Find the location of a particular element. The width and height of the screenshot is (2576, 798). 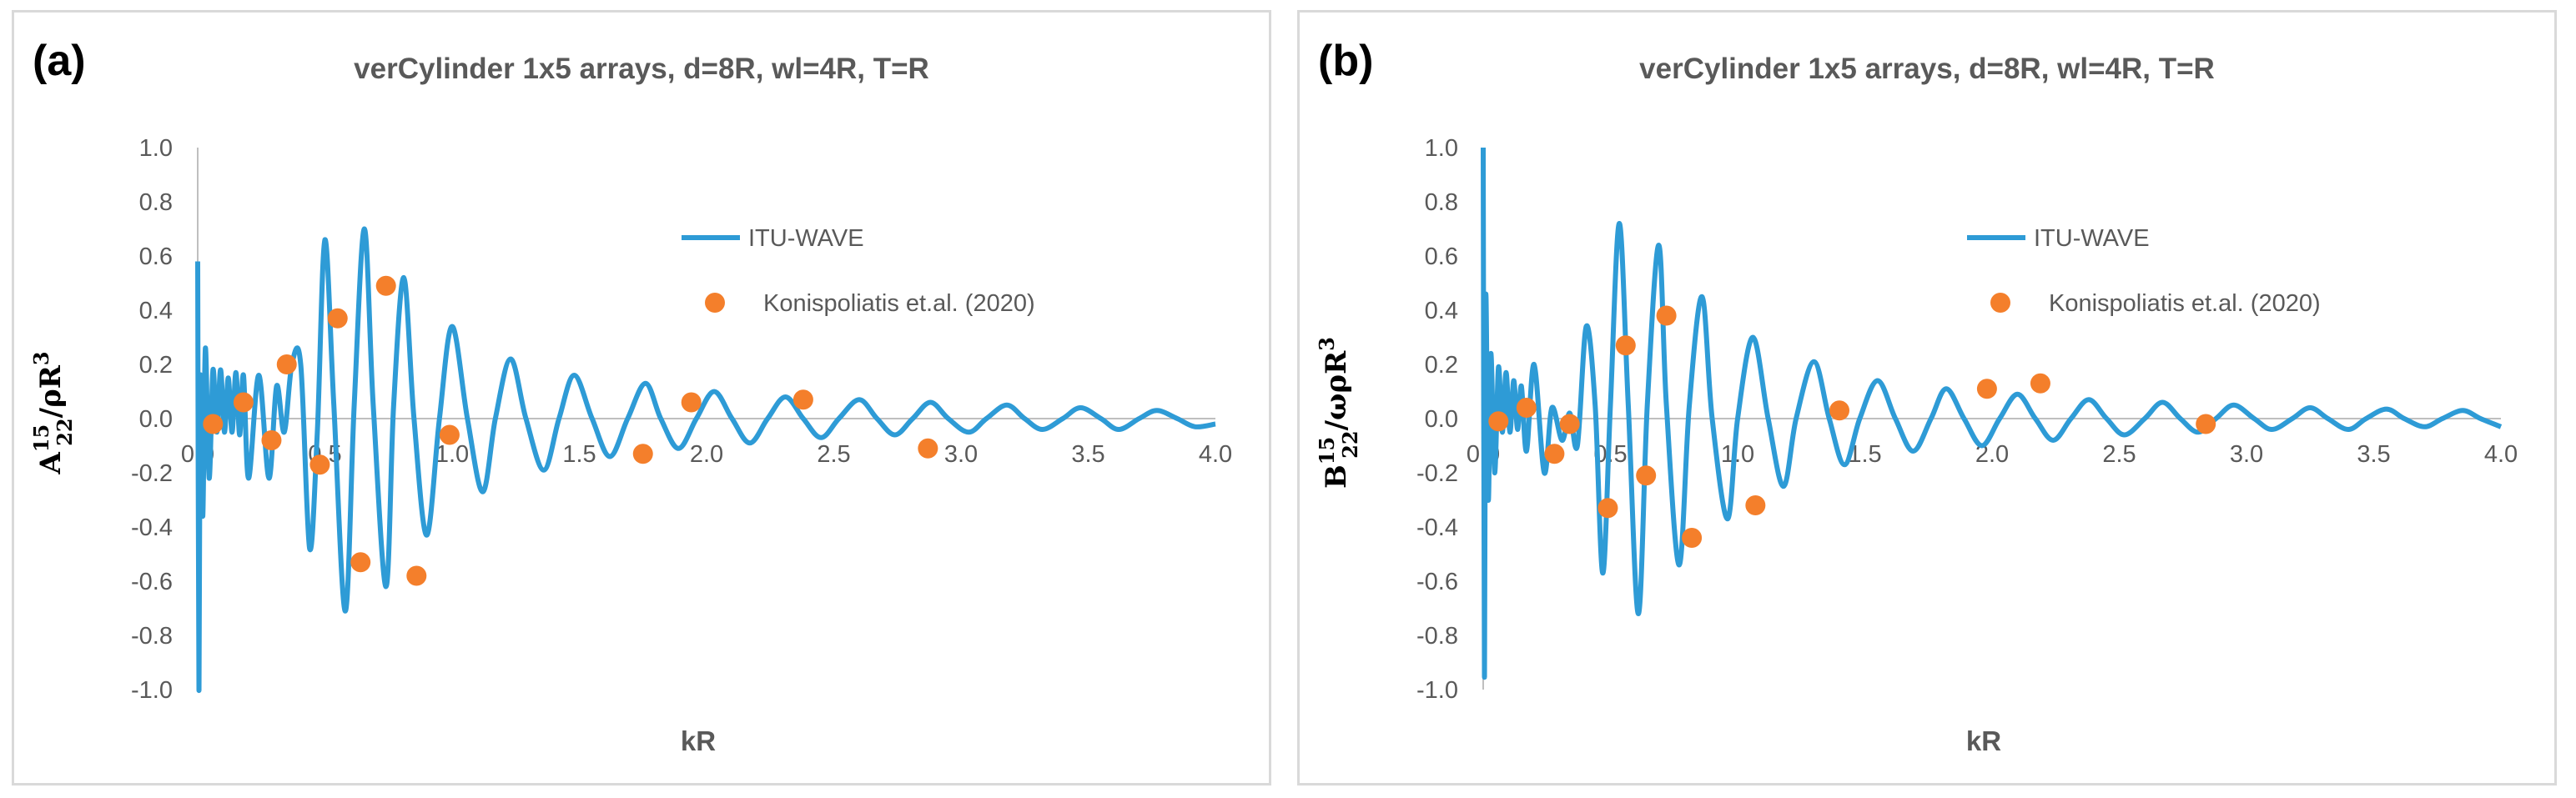

x-tick-label: 2.0 is located at coordinates (706, 455).